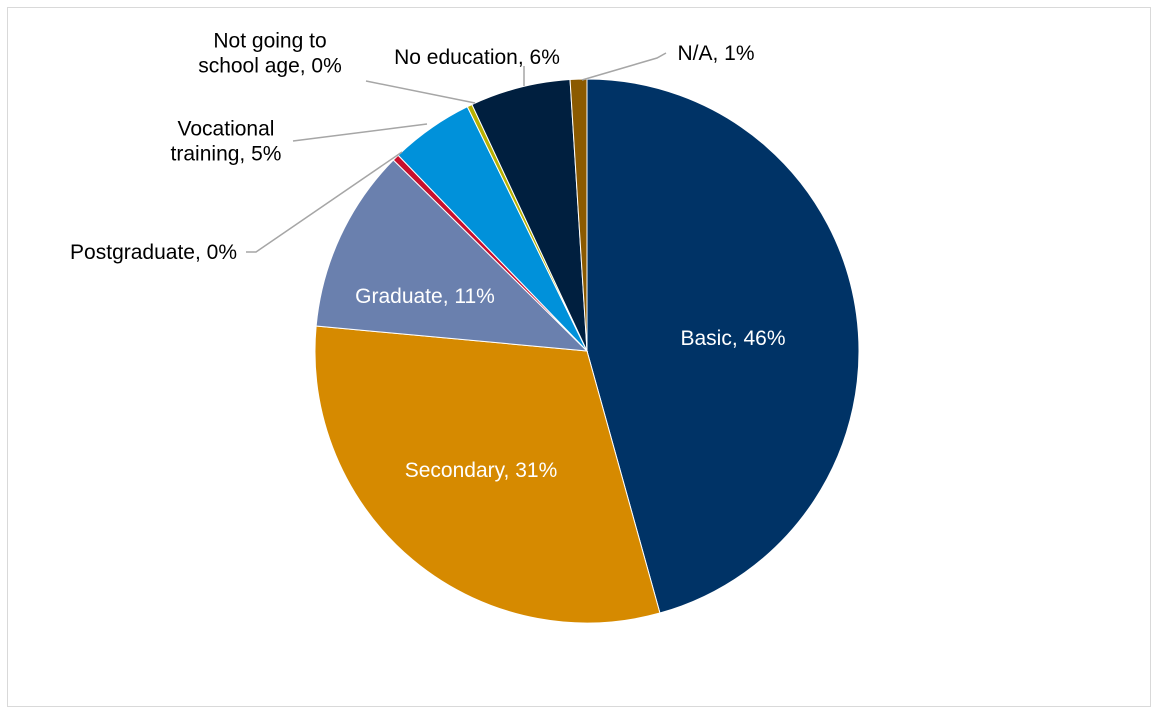  Describe the element at coordinates (732, 338) in the screenshot. I see `slice-label-basic: Basic, 46%` at that location.